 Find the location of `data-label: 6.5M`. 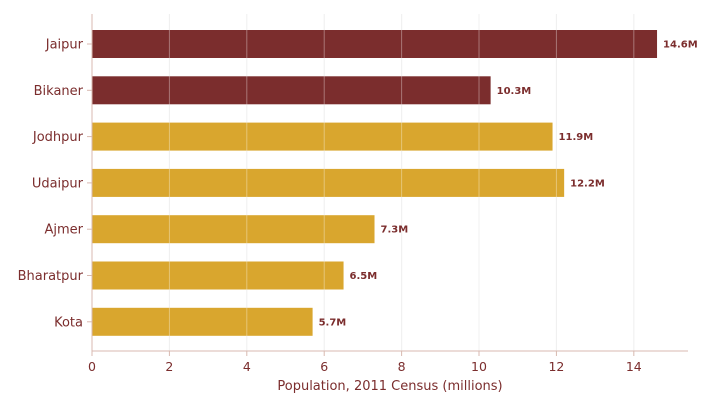

data-label: 6.5M is located at coordinates (364, 276).